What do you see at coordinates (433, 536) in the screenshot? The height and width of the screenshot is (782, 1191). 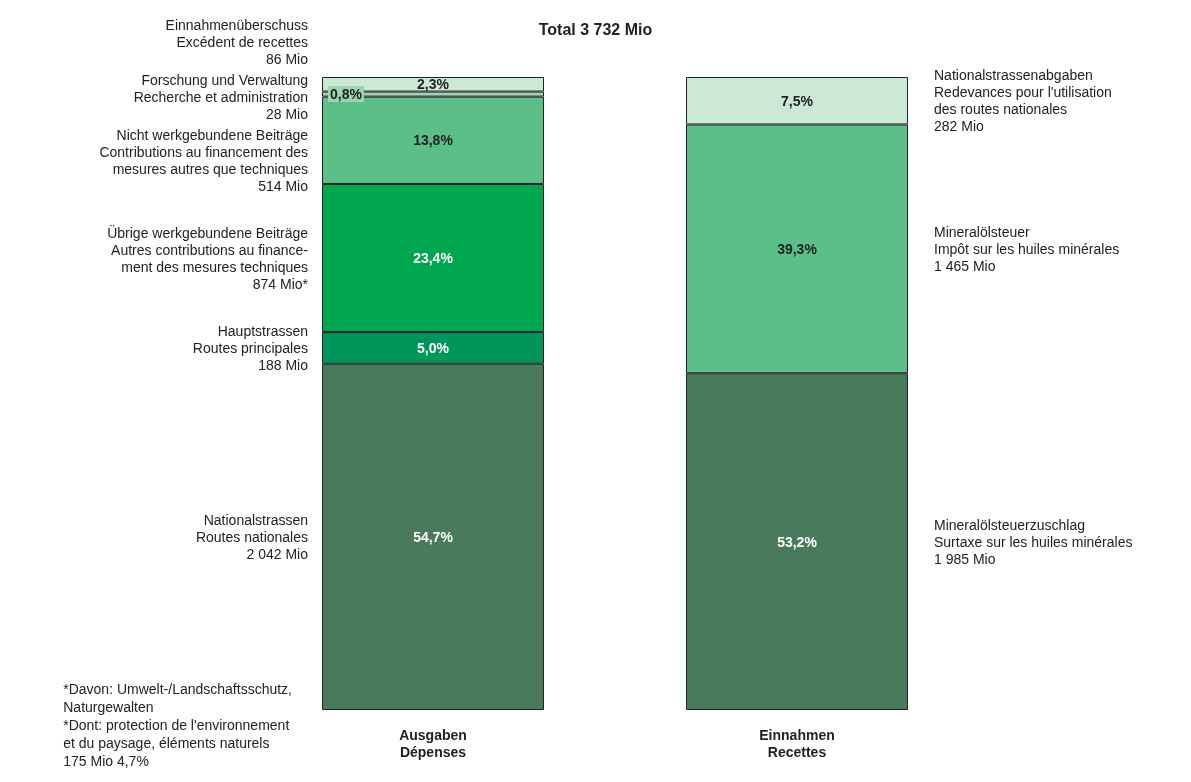 I see `data-label: 54,7%` at bounding box center [433, 536].